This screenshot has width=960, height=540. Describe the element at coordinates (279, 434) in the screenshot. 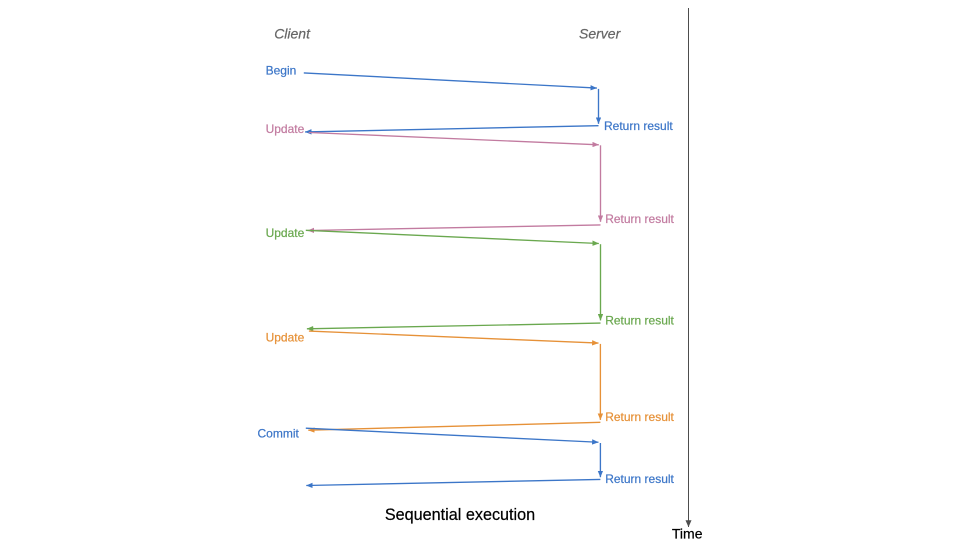

I see `svg-text: Commit` at that location.